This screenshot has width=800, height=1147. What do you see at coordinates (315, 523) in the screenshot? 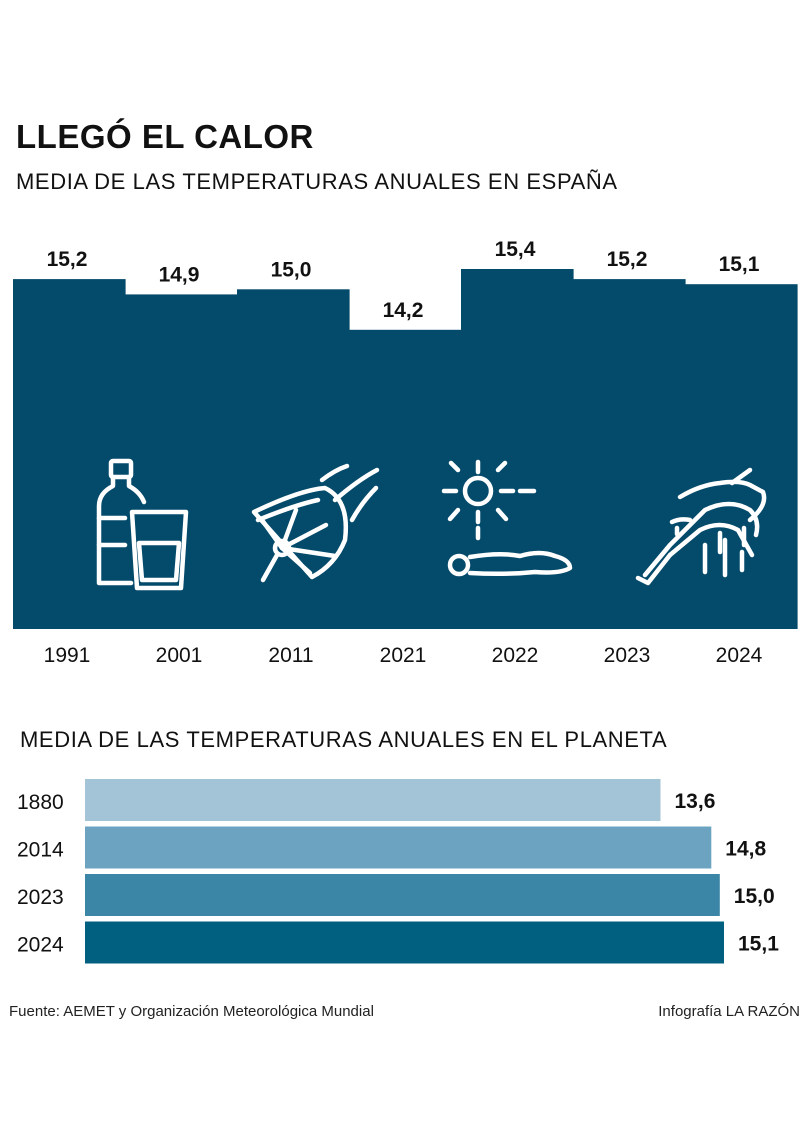
I see `hand-fan-icon` at bounding box center [315, 523].